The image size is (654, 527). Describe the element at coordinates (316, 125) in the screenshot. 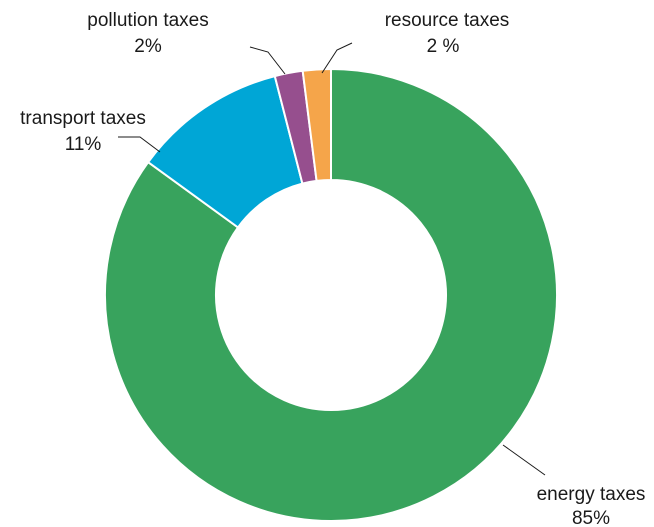

I see `slice-resource` at that location.